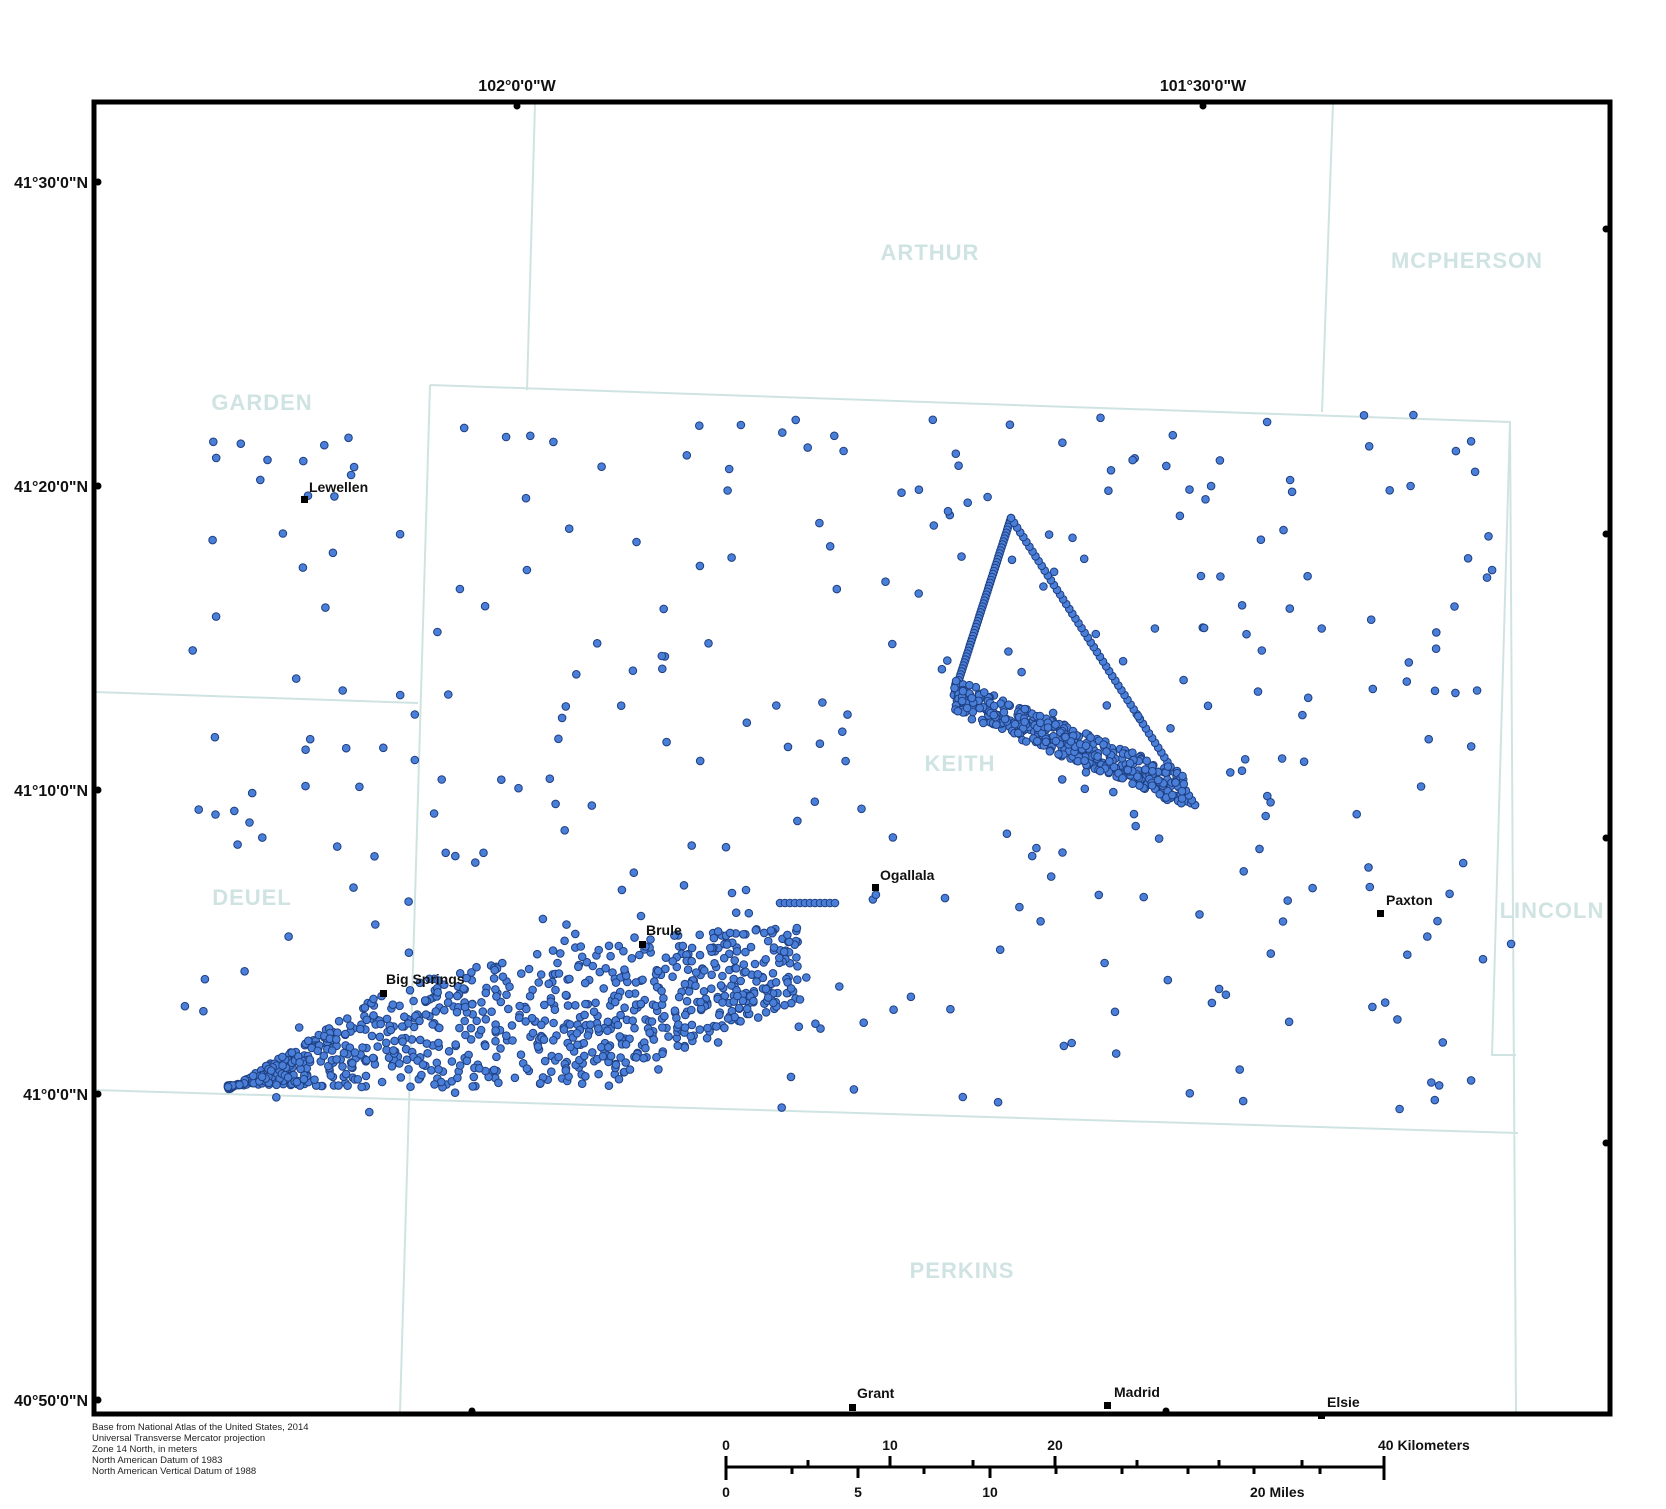 This screenshot has width=1666, height=1509. Describe the element at coordinates (157, 1460) in the screenshot. I see `credit-line: North American Datum of 1983` at that location.